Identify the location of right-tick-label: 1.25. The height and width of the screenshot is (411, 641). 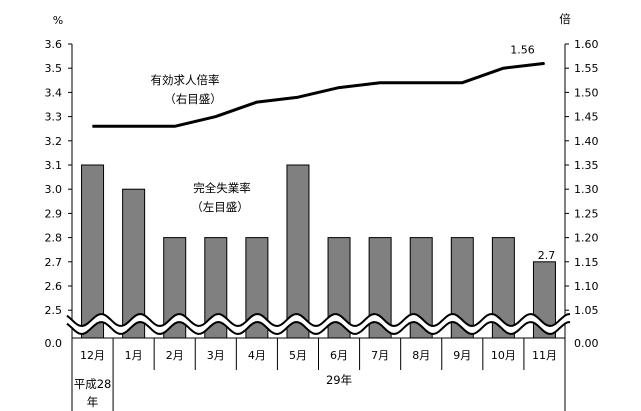
(586, 213).